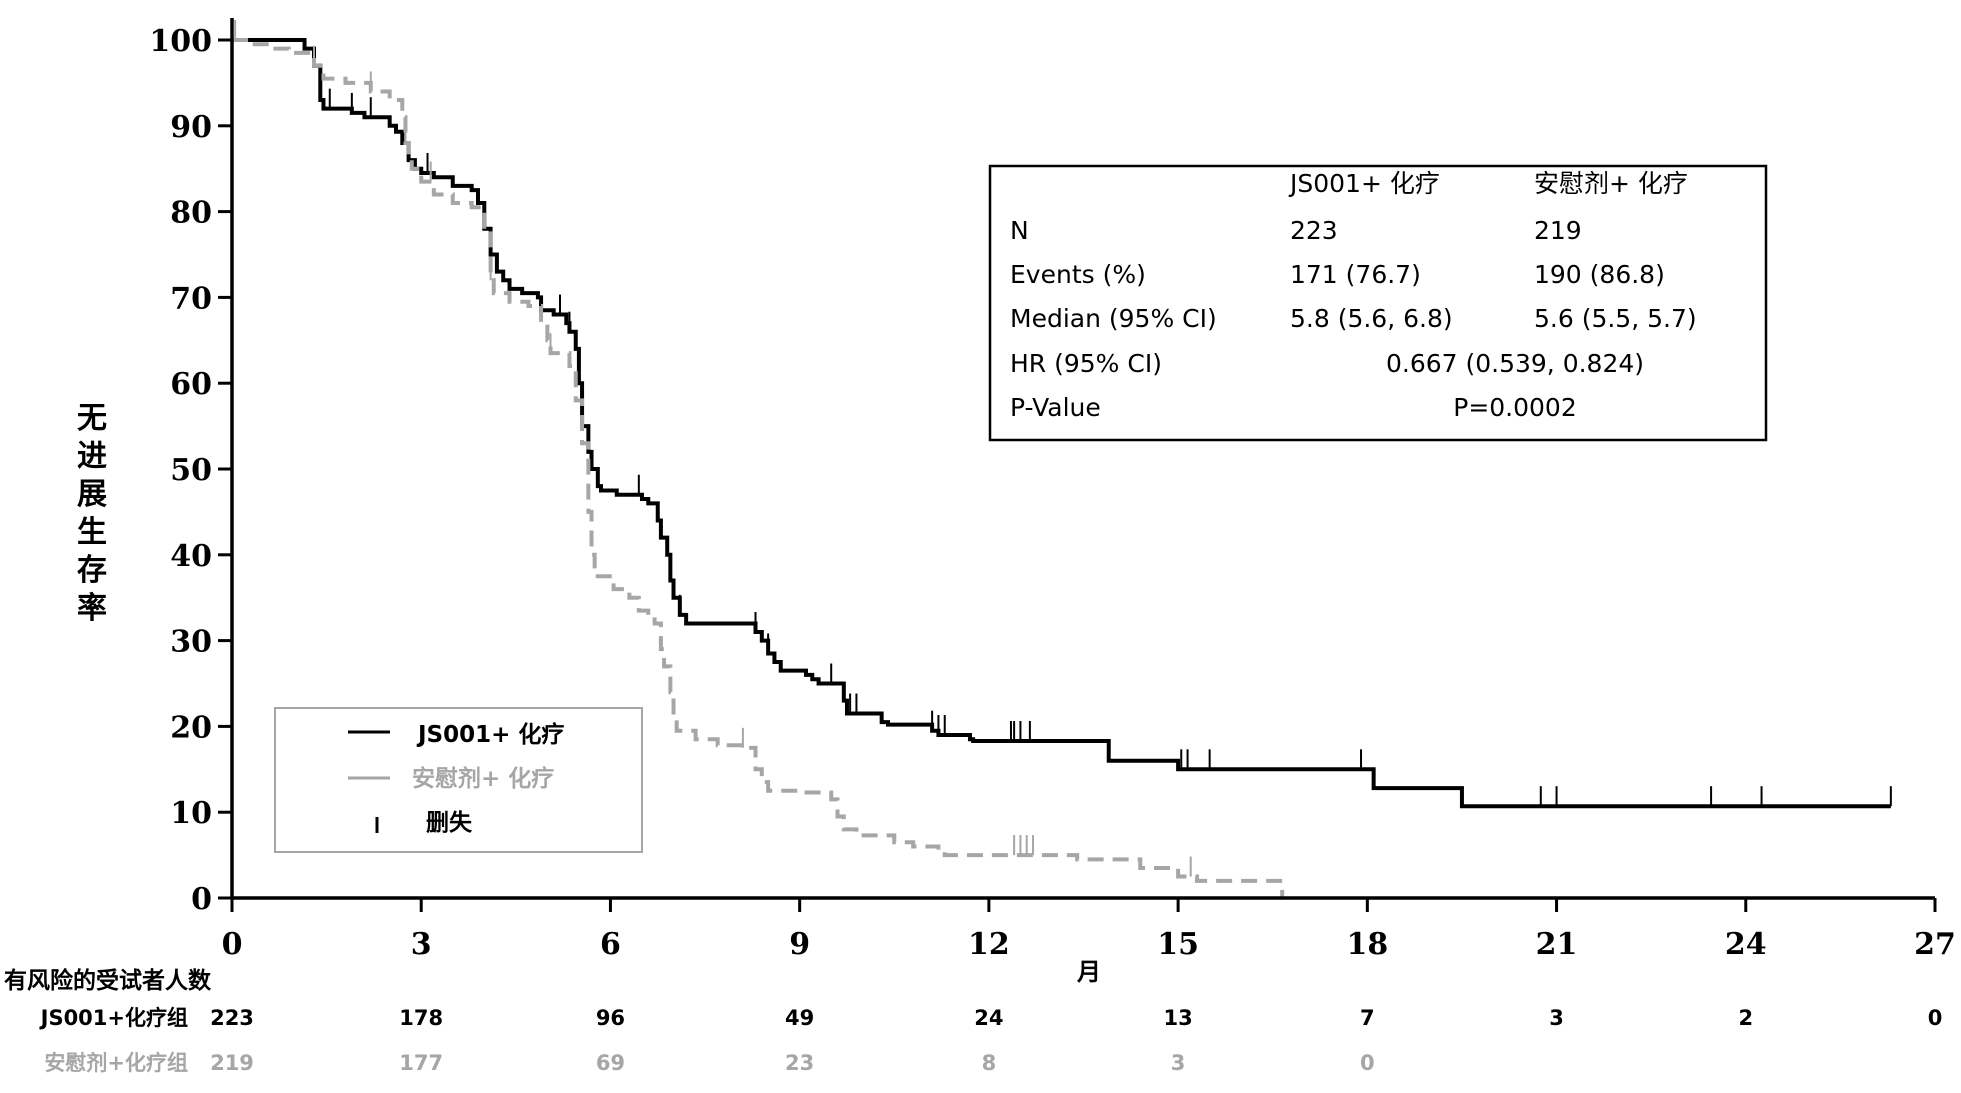 Image resolution: width=1961 pixels, height=1093 pixels. What do you see at coordinates (92, 418) in the screenshot?
I see `y-axis-label-char: 无` at bounding box center [92, 418].